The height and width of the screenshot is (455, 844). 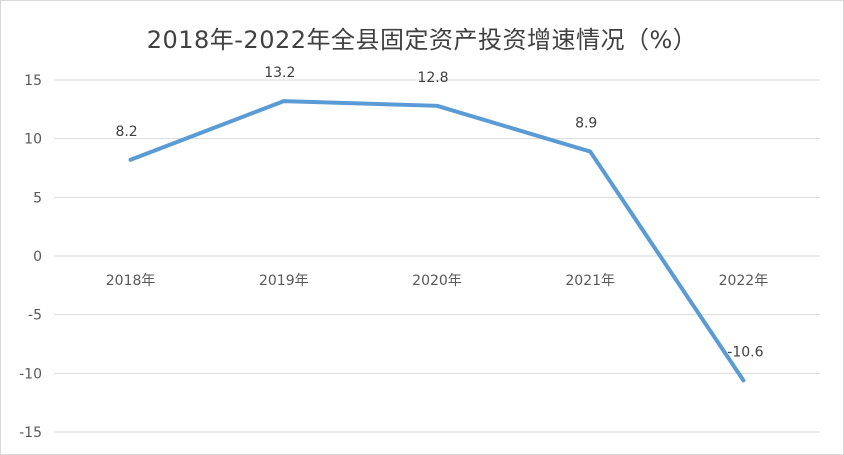 What do you see at coordinates (30, 257) in the screenshot?
I see `y-axis-ticks: 15 10 5 0 -5 -10 -15` at bounding box center [30, 257].